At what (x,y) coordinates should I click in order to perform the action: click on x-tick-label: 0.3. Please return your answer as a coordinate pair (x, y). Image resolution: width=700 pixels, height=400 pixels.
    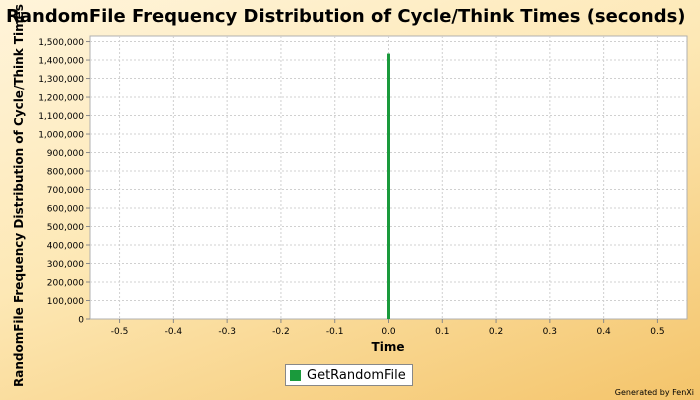
    Looking at the image, I should click on (550, 332).